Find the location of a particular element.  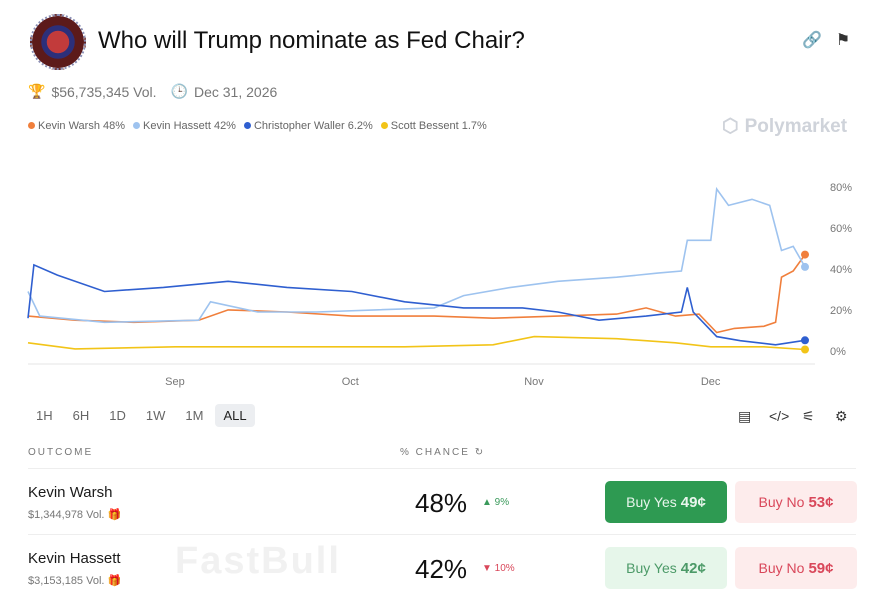

chance-header: % CHANCE ↻ is located at coordinates (443, 452).